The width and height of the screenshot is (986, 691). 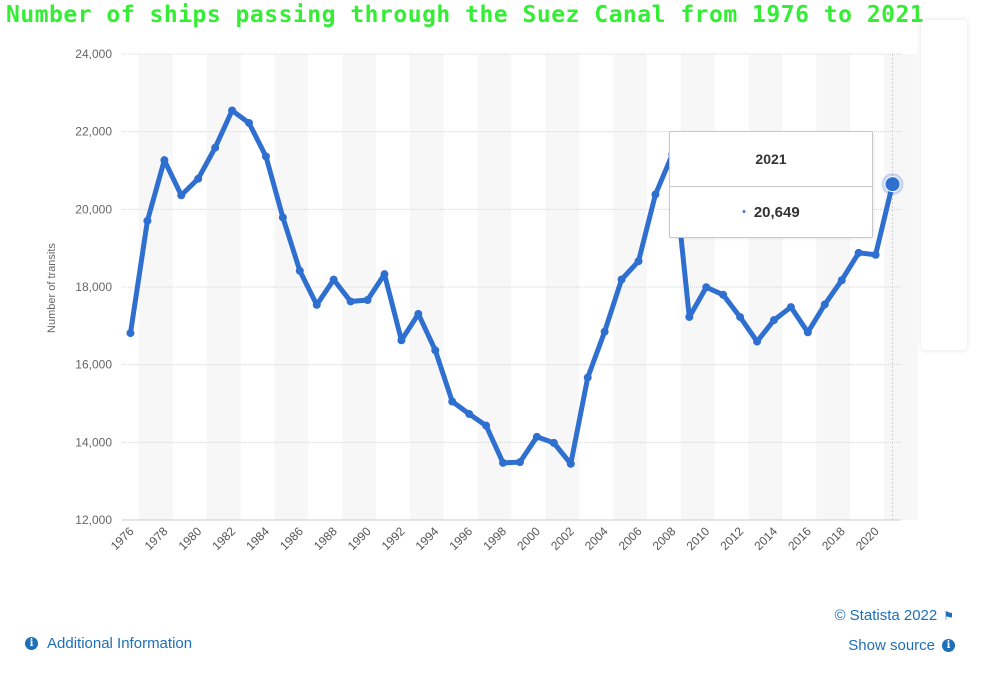 What do you see at coordinates (359, 538) in the screenshot?
I see `x-tick-label: 1990` at bounding box center [359, 538].